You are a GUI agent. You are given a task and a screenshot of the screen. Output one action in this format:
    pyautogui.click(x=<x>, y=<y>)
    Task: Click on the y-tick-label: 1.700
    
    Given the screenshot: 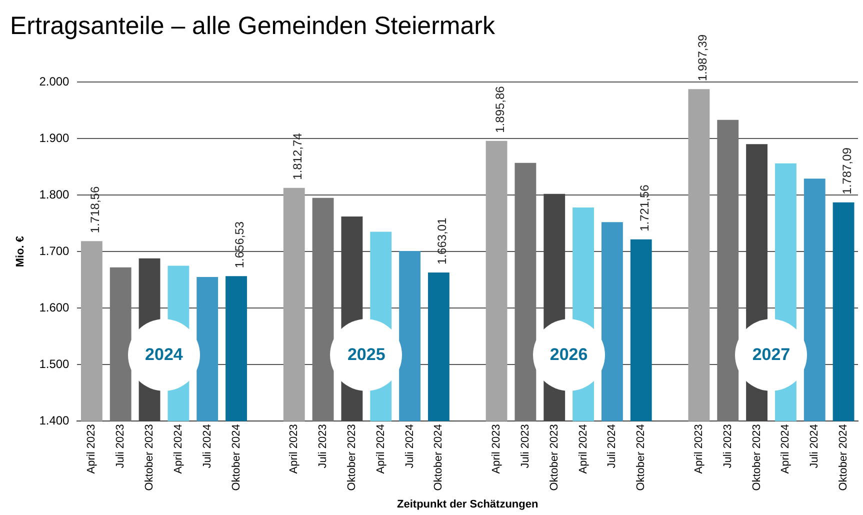 What is the action you would take?
    pyautogui.click(x=54, y=251)
    